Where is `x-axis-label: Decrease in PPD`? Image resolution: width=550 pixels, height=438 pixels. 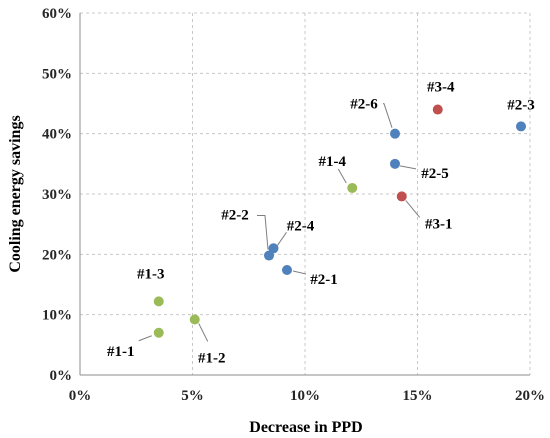 x-axis-label: Decrease in PPD is located at coordinates (305, 427).